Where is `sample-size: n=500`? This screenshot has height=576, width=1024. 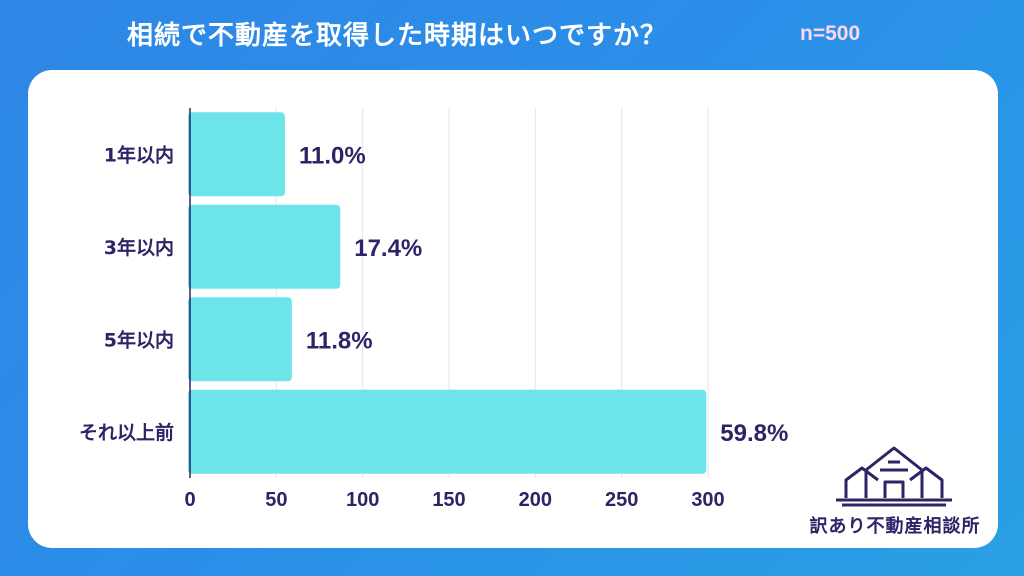
sample-size: n=500 is located at coordinates (830, 33).